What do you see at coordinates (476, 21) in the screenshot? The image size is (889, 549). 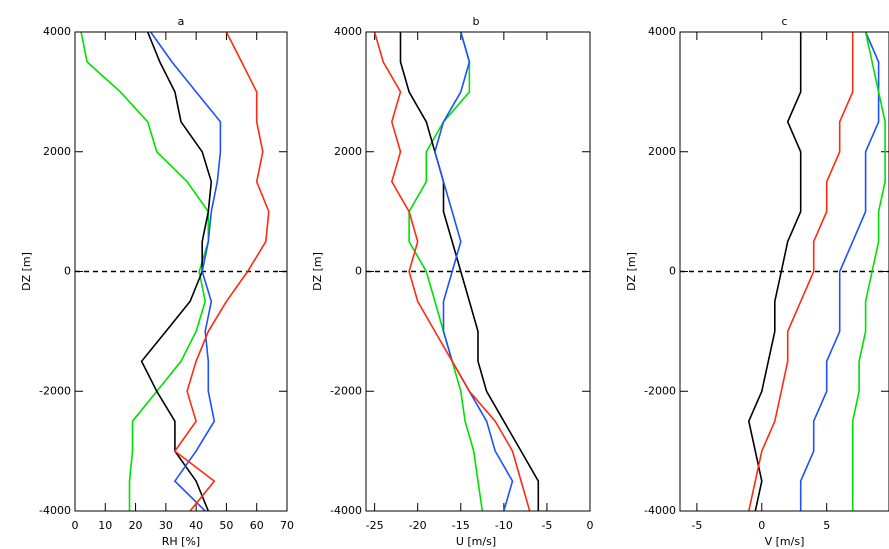 I see `panel-title: b` at bounding box center [476, 21].